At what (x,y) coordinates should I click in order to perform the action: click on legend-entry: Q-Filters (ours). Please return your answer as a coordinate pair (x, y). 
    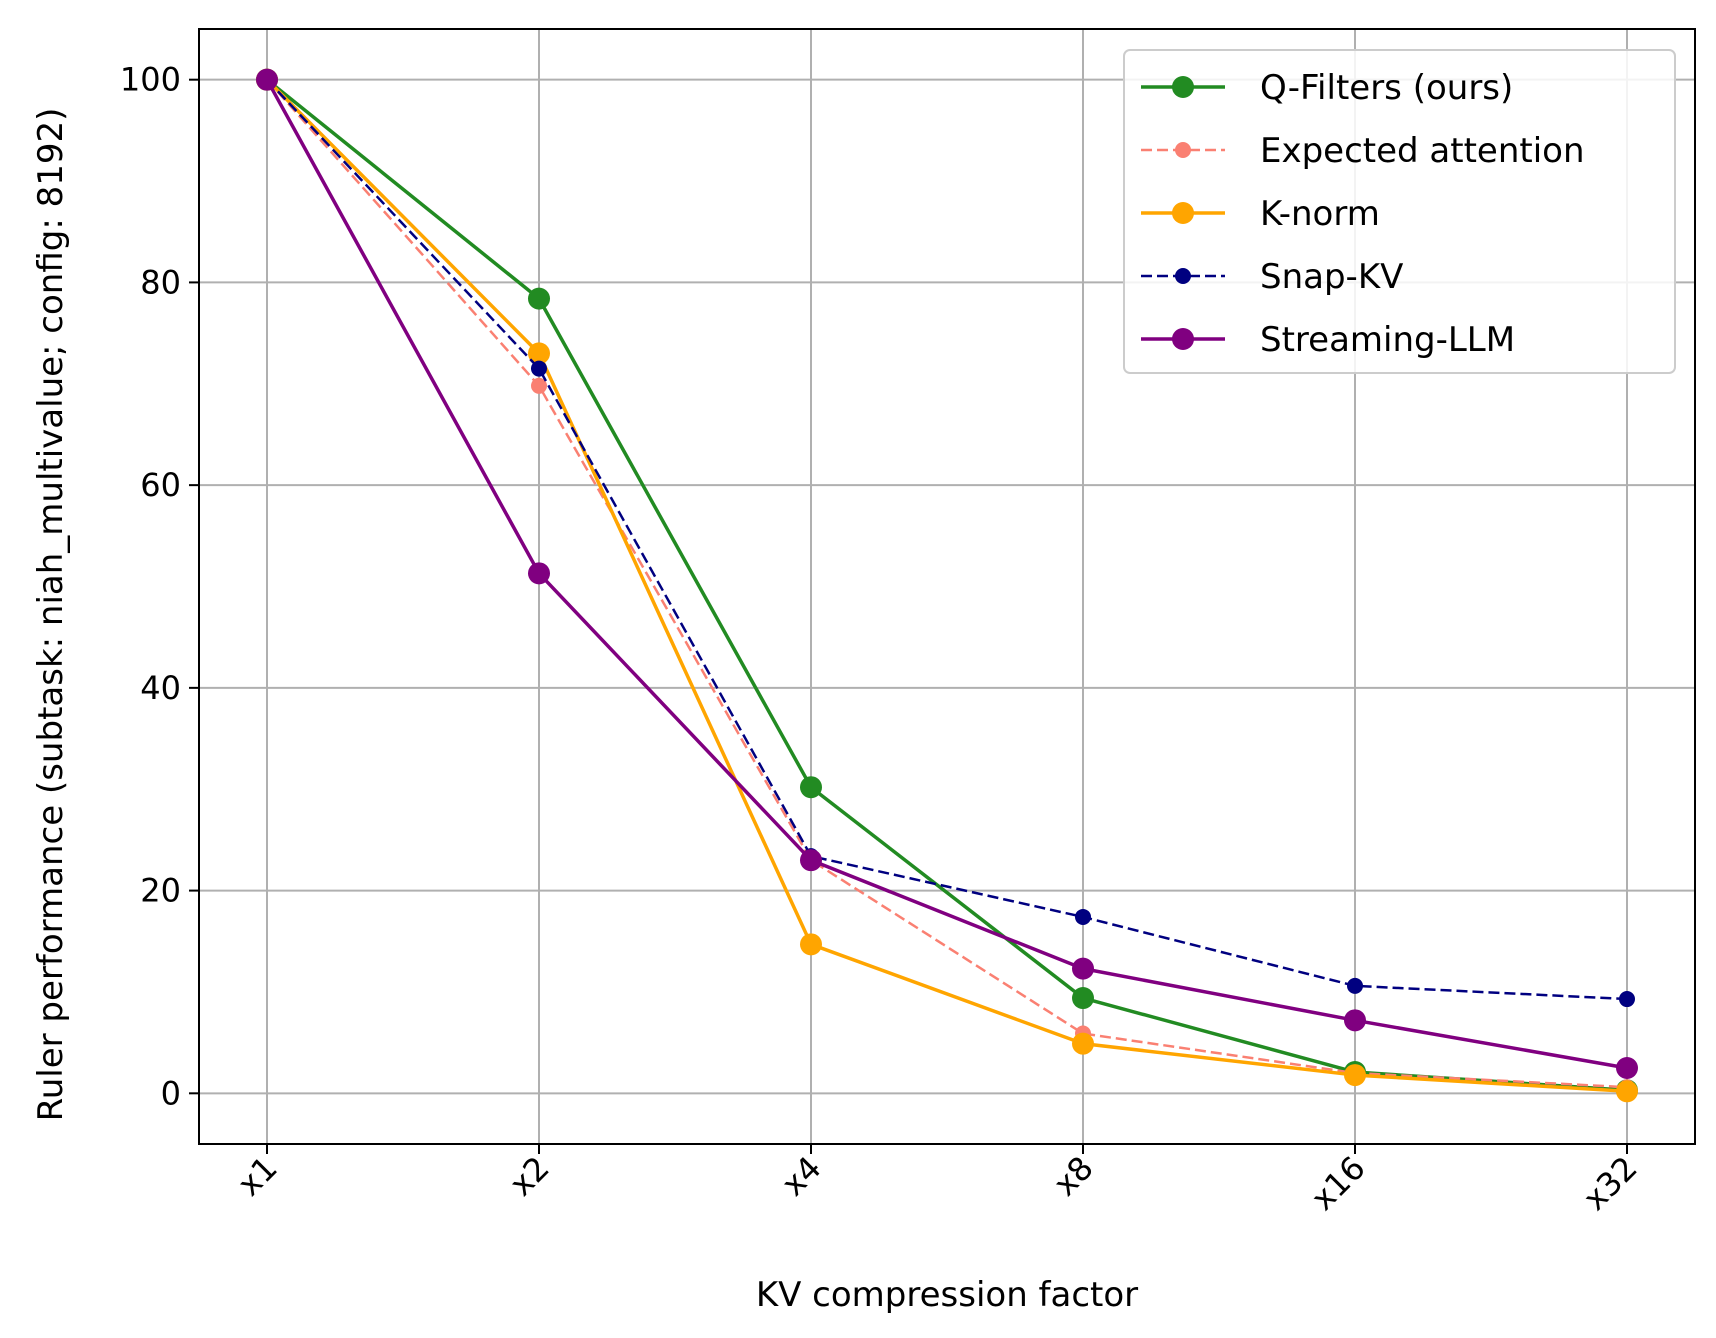
    Looking at the image, I should click on (1327, 88).